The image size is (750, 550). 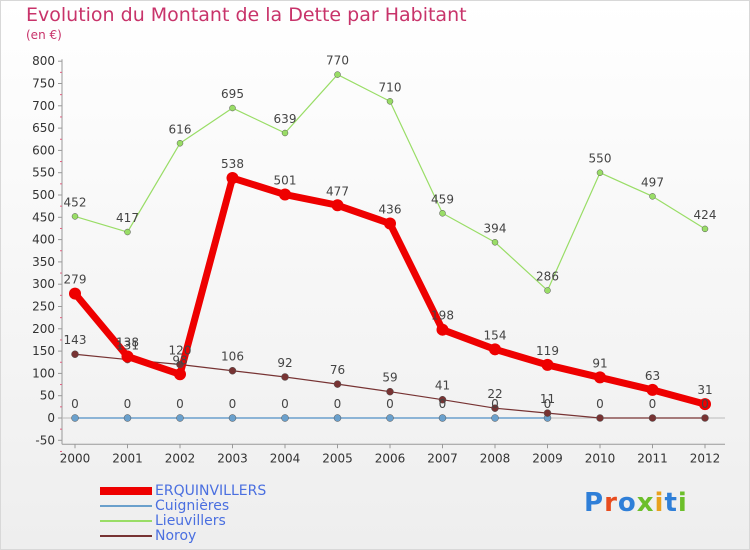 What do you see at coordinates (43, 150) in the screenshot?
I see `y-tick-label: 600` at bounding box center [43, 150].